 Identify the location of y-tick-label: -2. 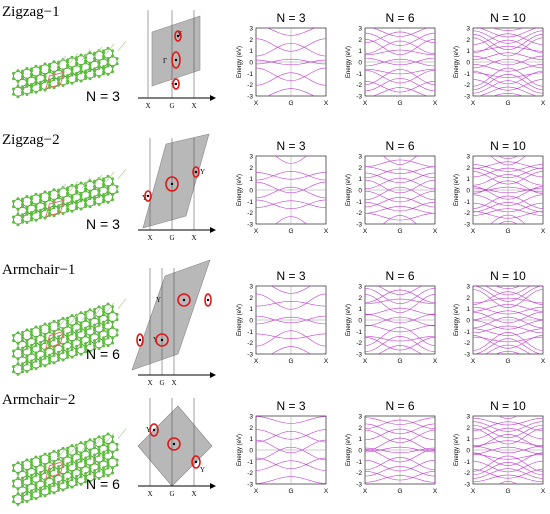
(359, 213).